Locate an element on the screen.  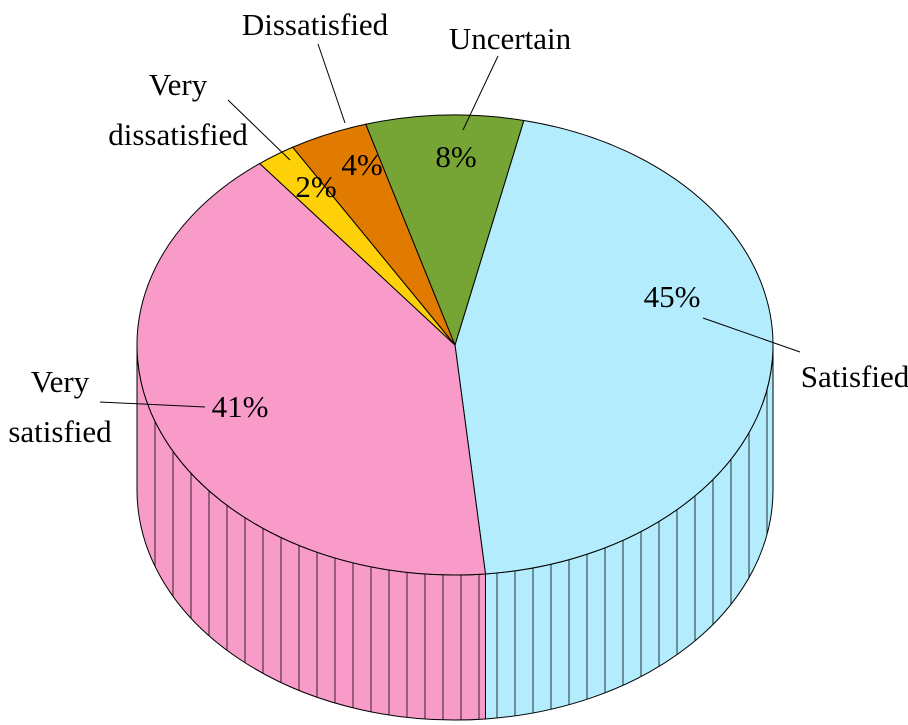
category-label: Satisfied is located at coordinates (854, 376).